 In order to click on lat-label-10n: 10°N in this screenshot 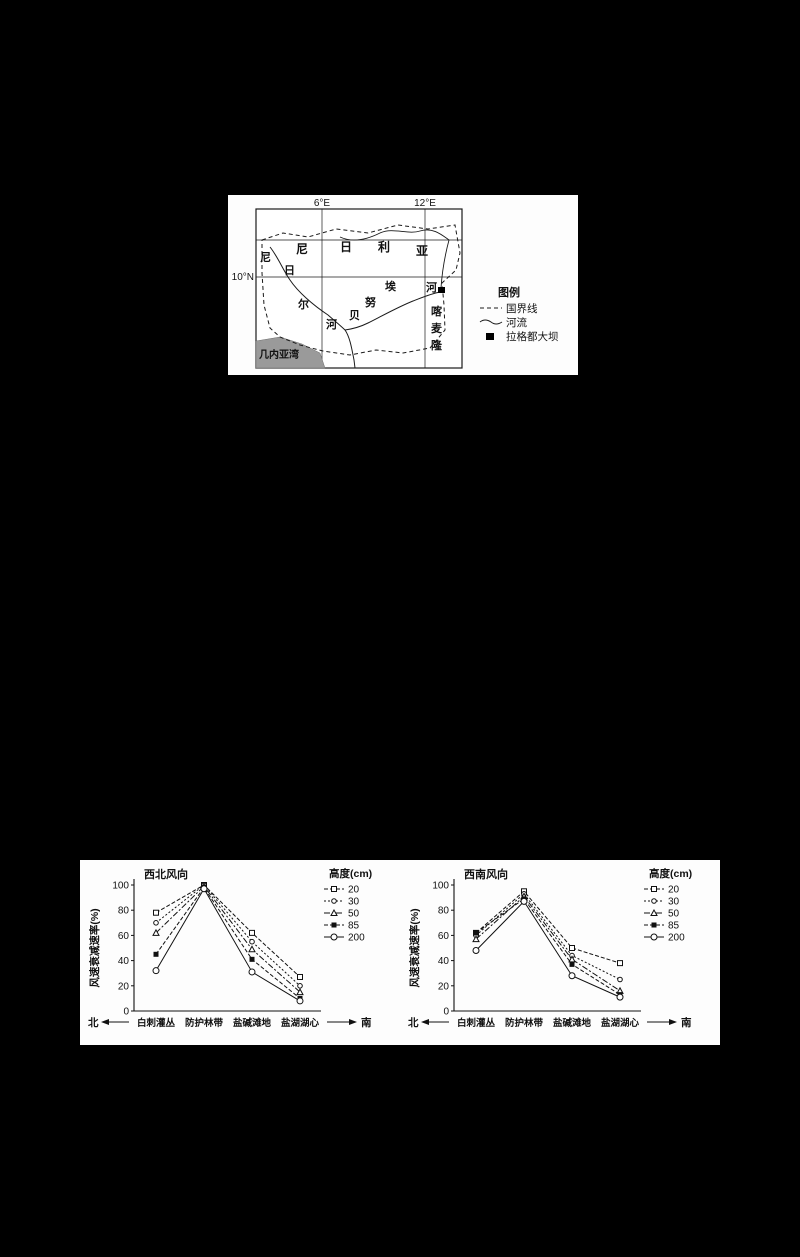, I will do `click(243, 277)`.